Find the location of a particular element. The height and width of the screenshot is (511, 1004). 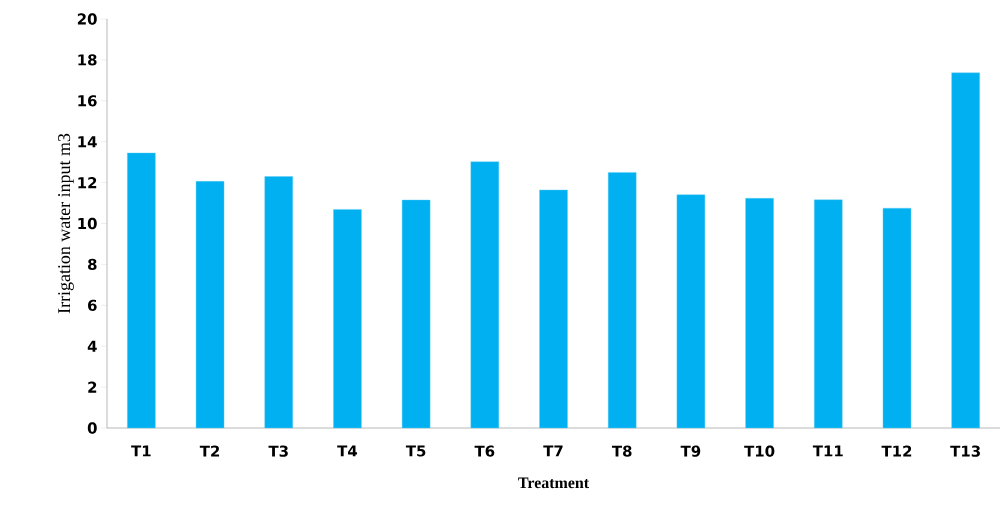

x-tick-label: T7 is located at coordinates (553, 451).